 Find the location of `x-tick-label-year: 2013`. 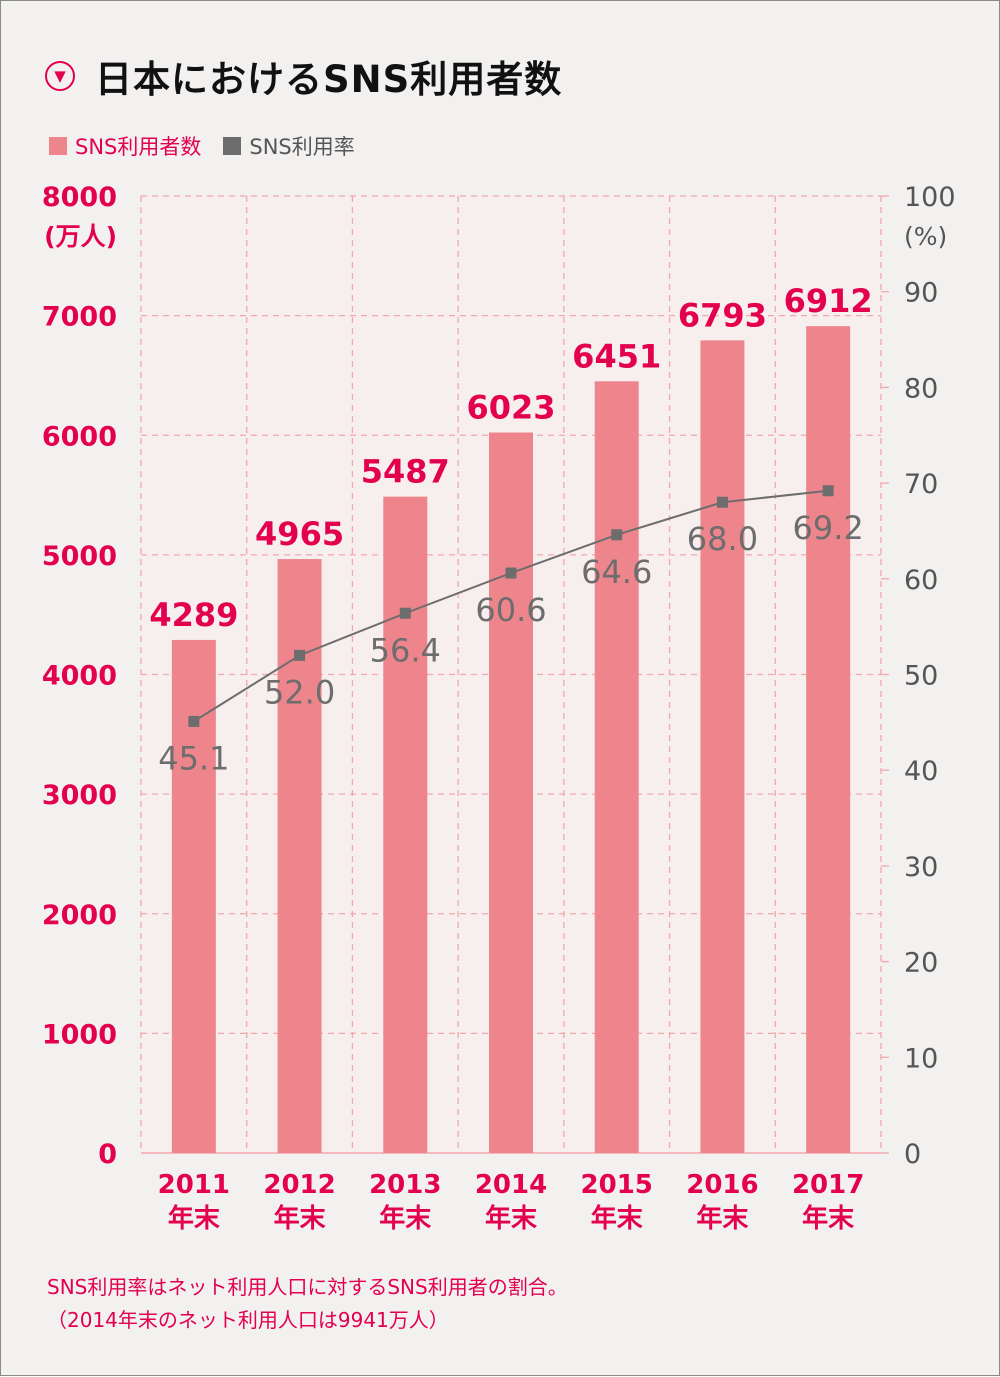

x-tick-label-year: 2013 is located at coordinates (405, 1185).